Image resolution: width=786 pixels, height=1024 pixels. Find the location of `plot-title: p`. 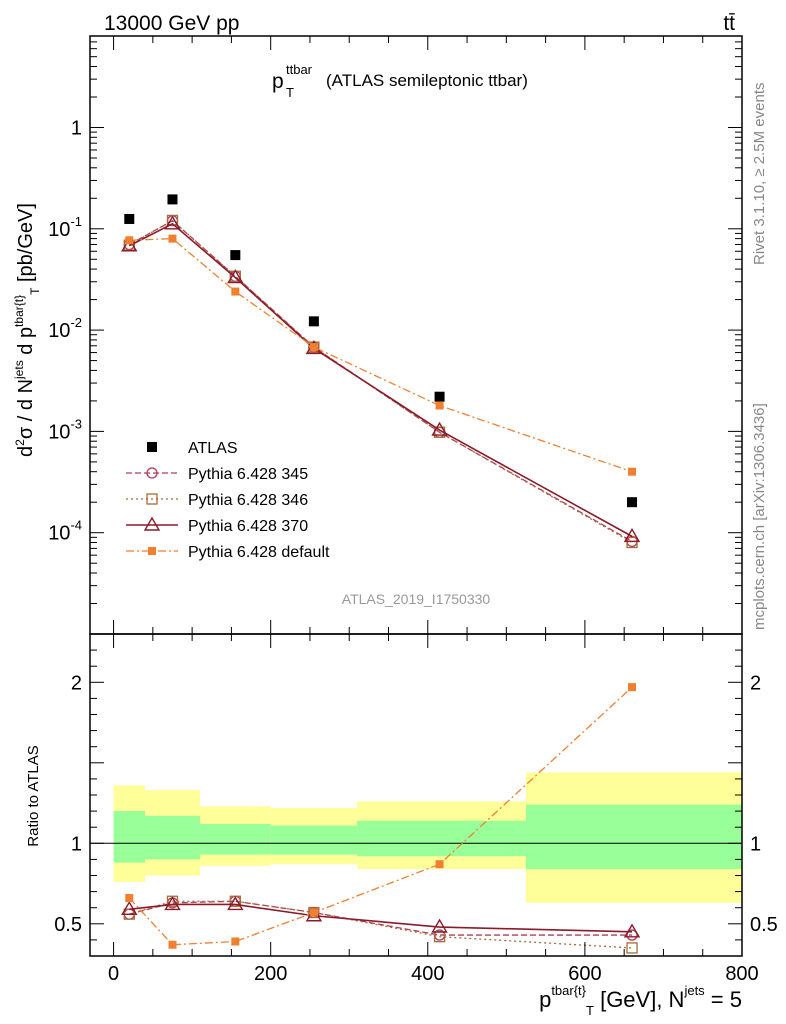

plot-title: p is located at coordinates (278, 81).